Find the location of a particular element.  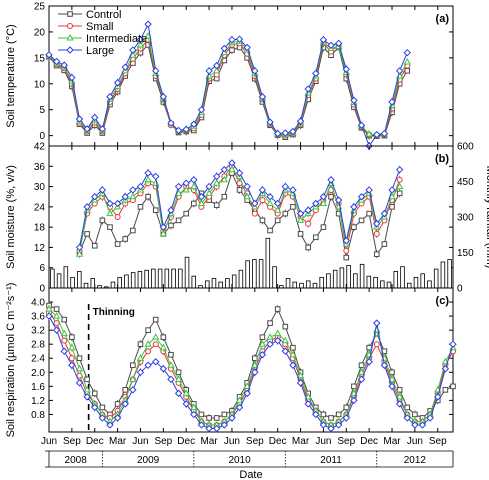

series-line is located at coordinates (228, 90).